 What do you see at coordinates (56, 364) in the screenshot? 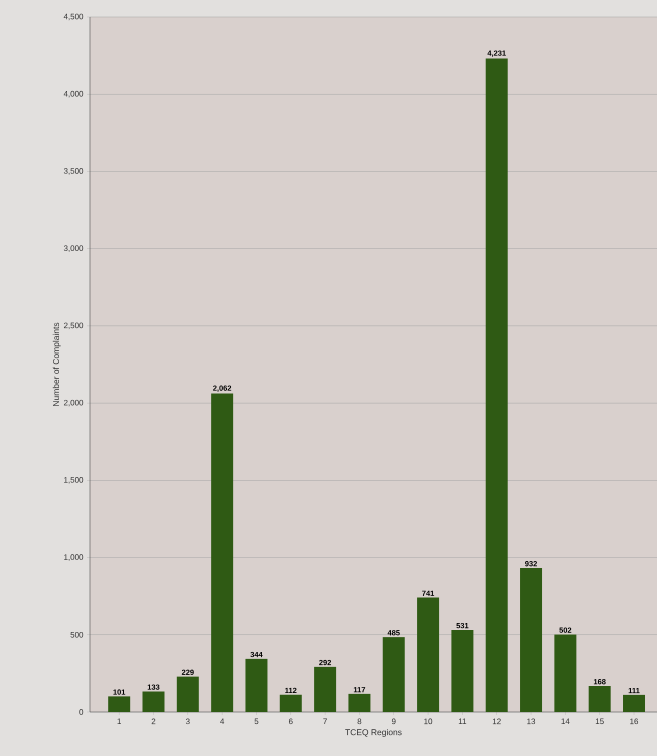
I see `y-axis-title: Number of Complaints` at bounding box center [56, 364].